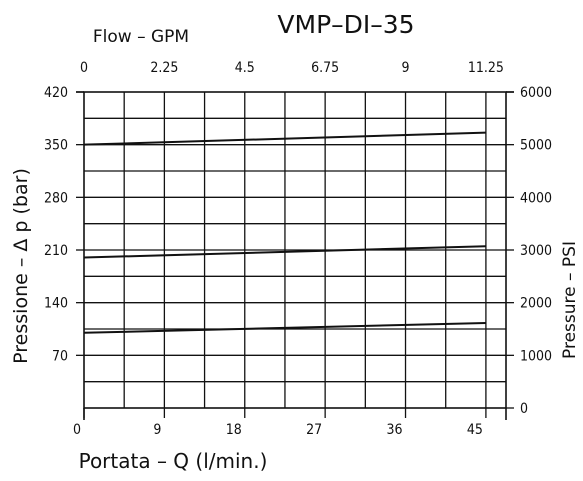  Describe the element at coordinates (536, 356) in the screenshot. I see `y2-tick-label: 1000` at that location.